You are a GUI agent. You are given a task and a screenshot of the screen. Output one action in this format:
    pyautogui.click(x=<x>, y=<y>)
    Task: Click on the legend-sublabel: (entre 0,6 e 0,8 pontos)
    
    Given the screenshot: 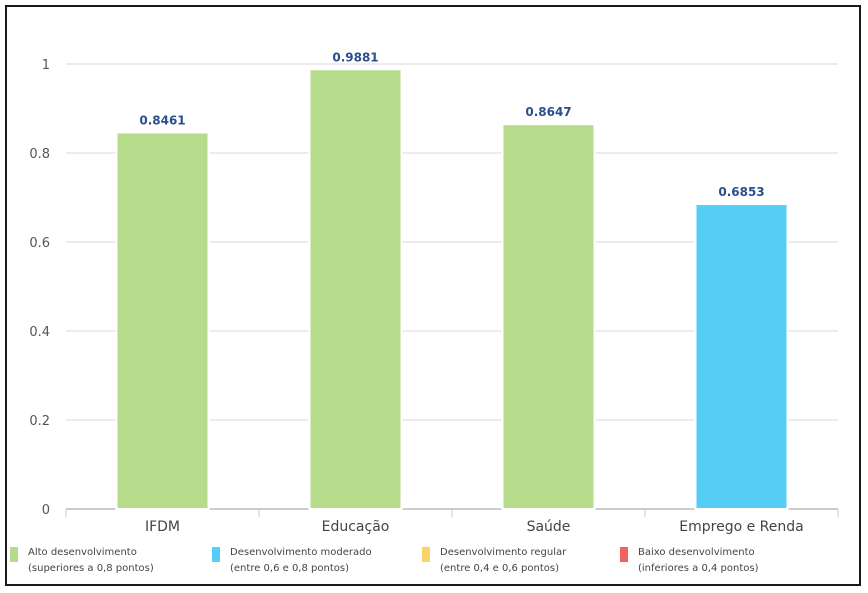 What is the action you would take?
    pyautogui.click(x=289, y=568)
    